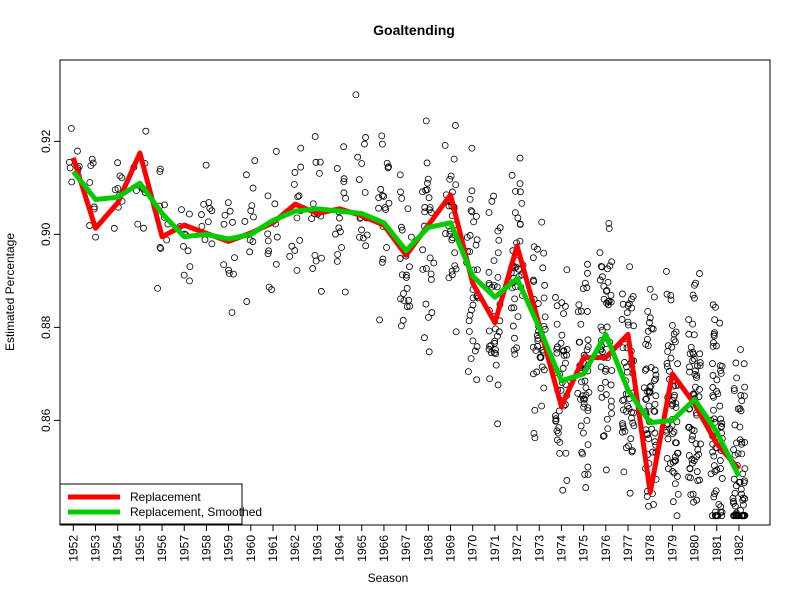  I want to click on x-tick-label: 1966, so click(384, 548).